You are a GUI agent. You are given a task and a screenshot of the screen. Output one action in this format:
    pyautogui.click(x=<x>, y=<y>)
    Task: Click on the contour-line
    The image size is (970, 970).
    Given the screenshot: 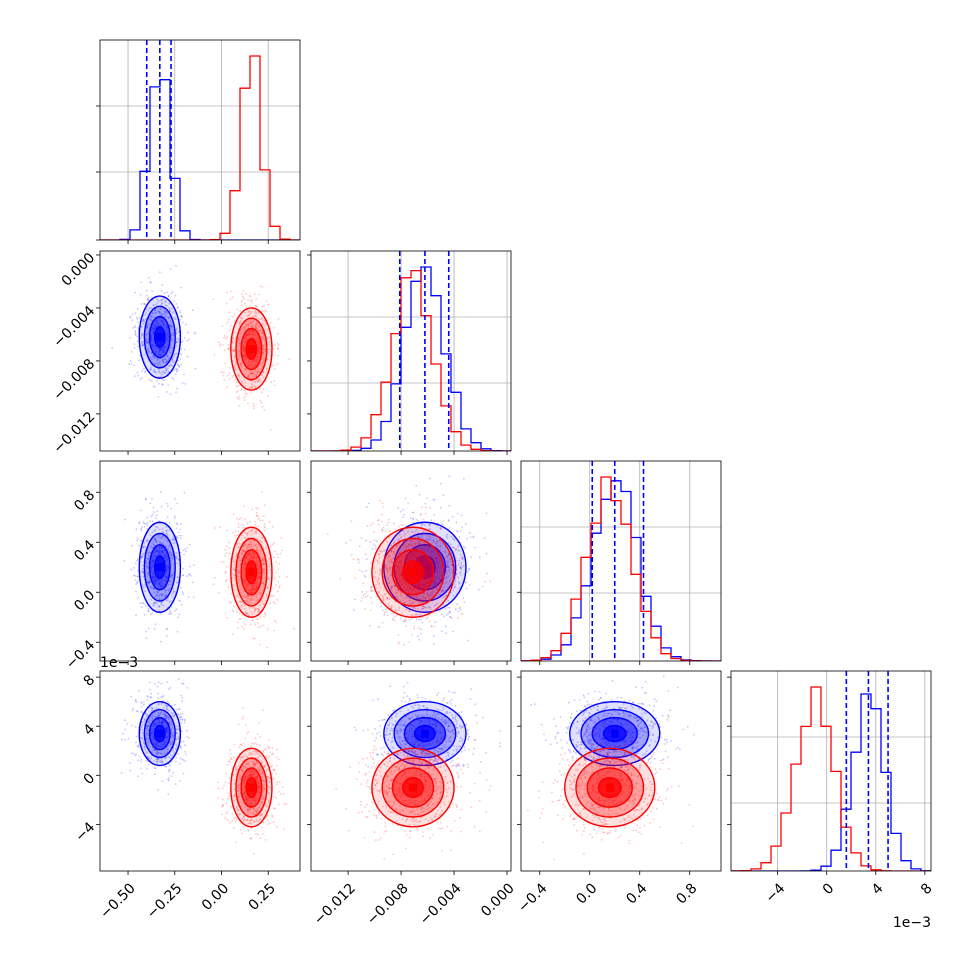 What is the action you would take?
    pyautogui.click(x=159, y=567)
    